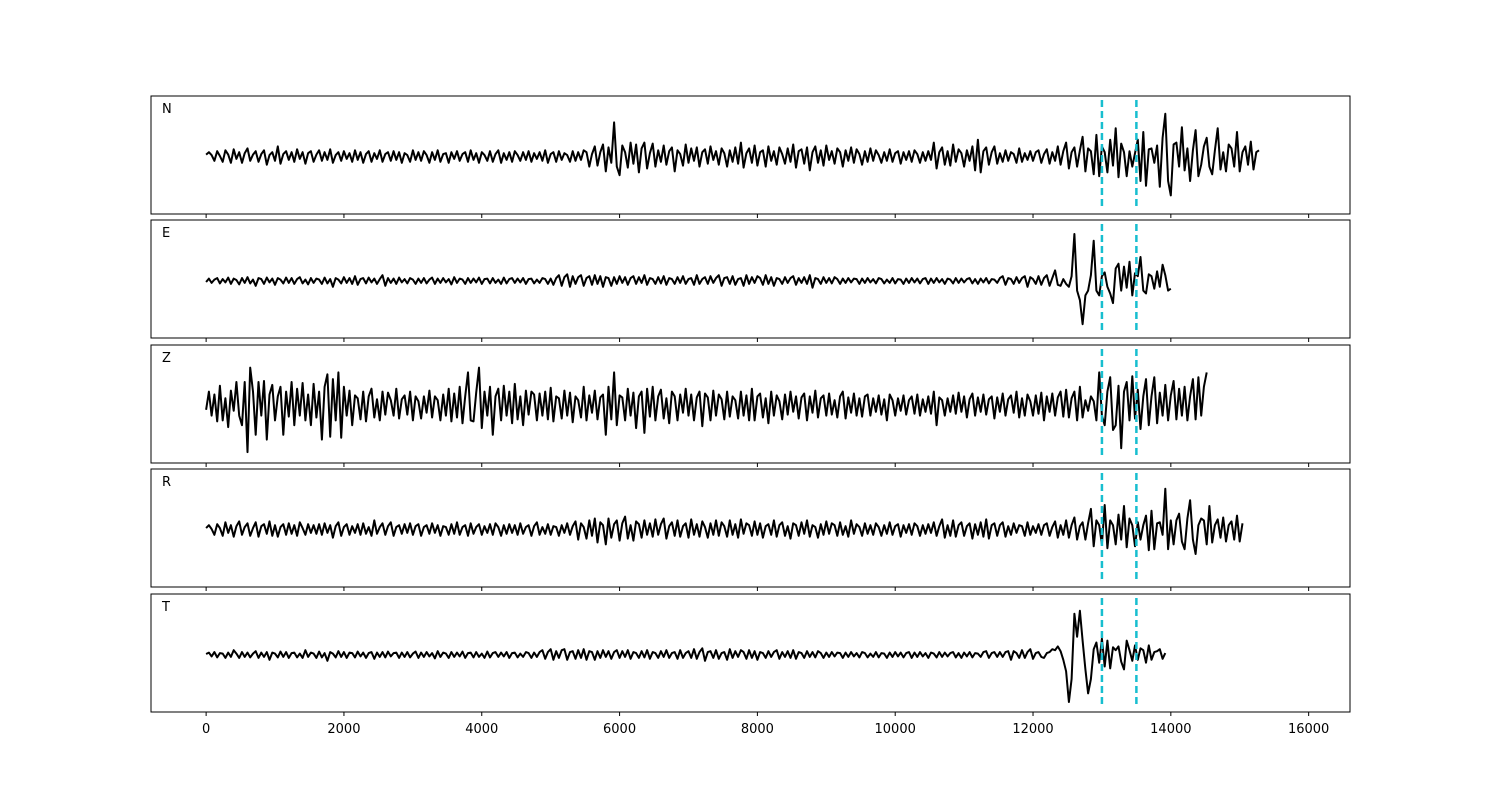  I want to click on x-tick-label-5: 10000, so click(895, 729).